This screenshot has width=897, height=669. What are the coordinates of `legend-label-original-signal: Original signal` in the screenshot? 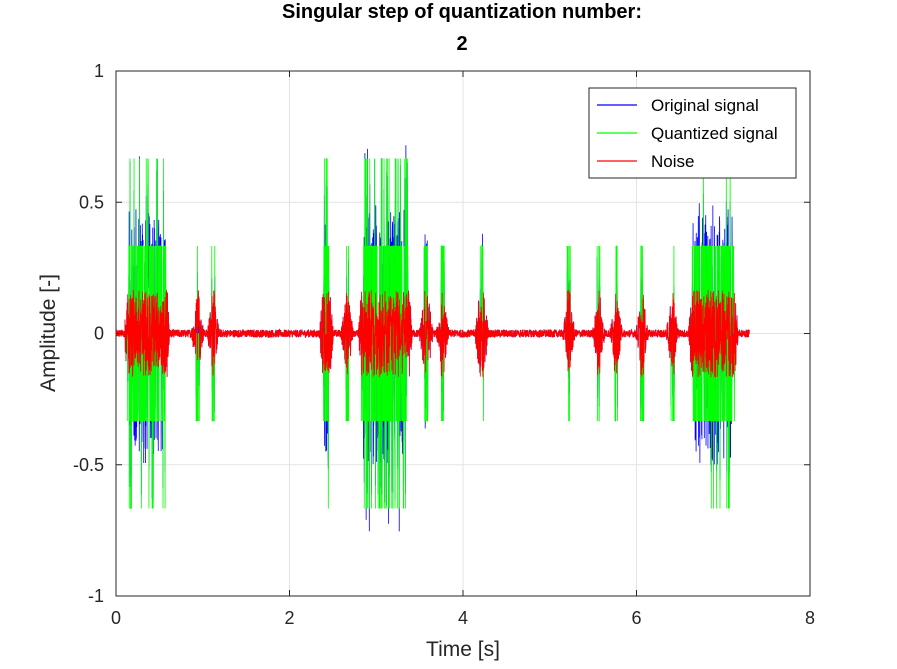 It's located at (705, 105).